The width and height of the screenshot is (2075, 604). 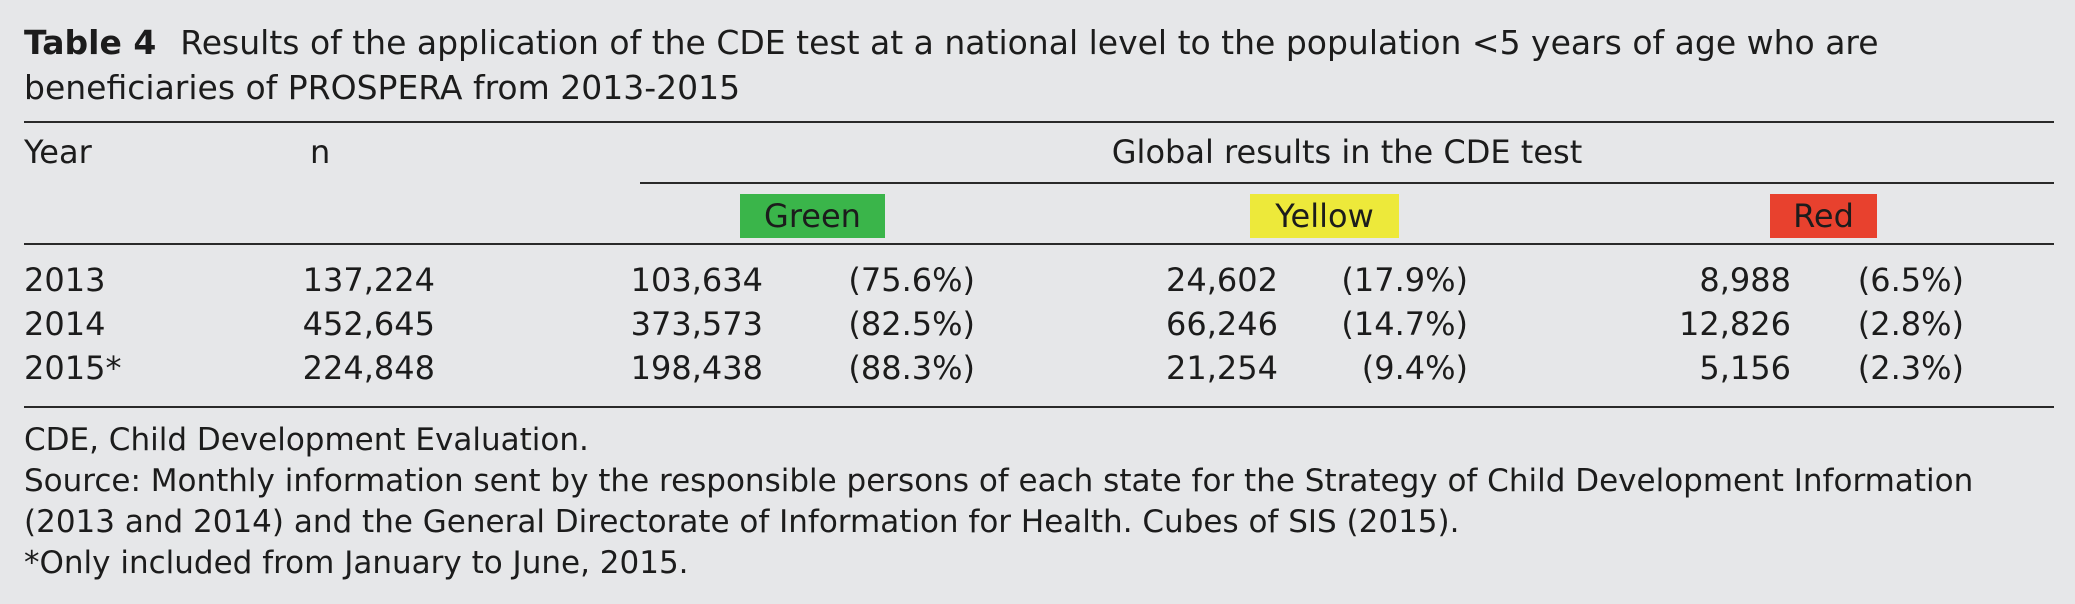 I want to click on year-cell: 2014, so click(x=65, y=324).